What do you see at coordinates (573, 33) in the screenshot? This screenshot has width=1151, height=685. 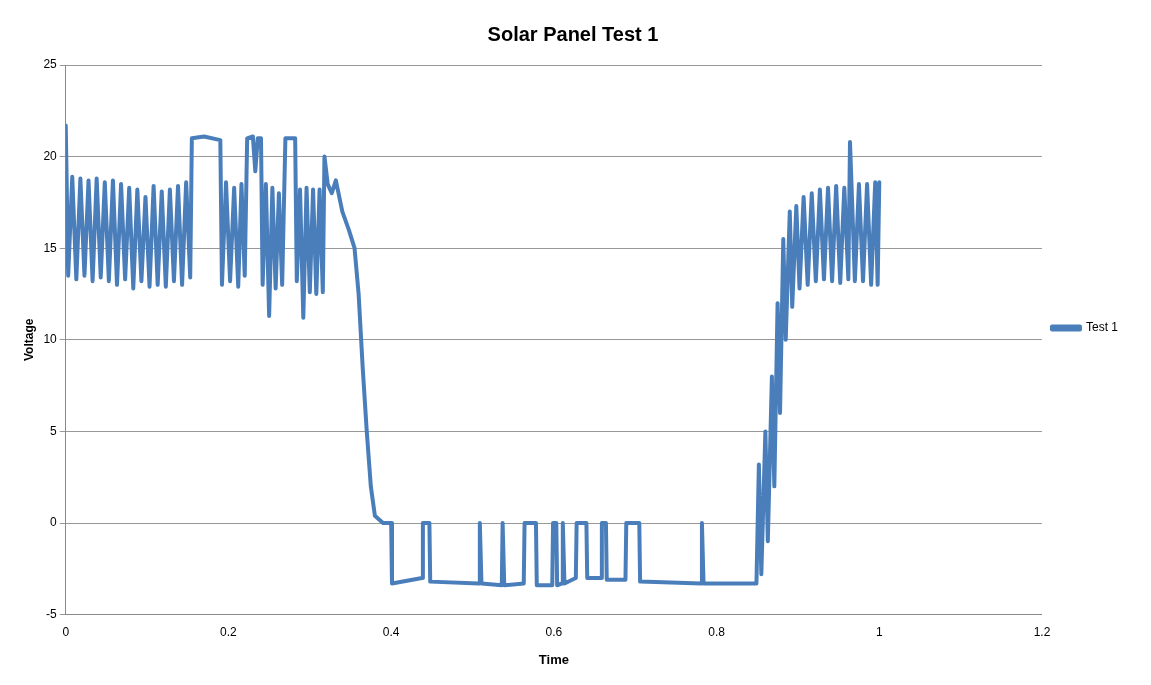 I see `chart-title: Solar Panel Test 1` at bounding box center [573, 33].